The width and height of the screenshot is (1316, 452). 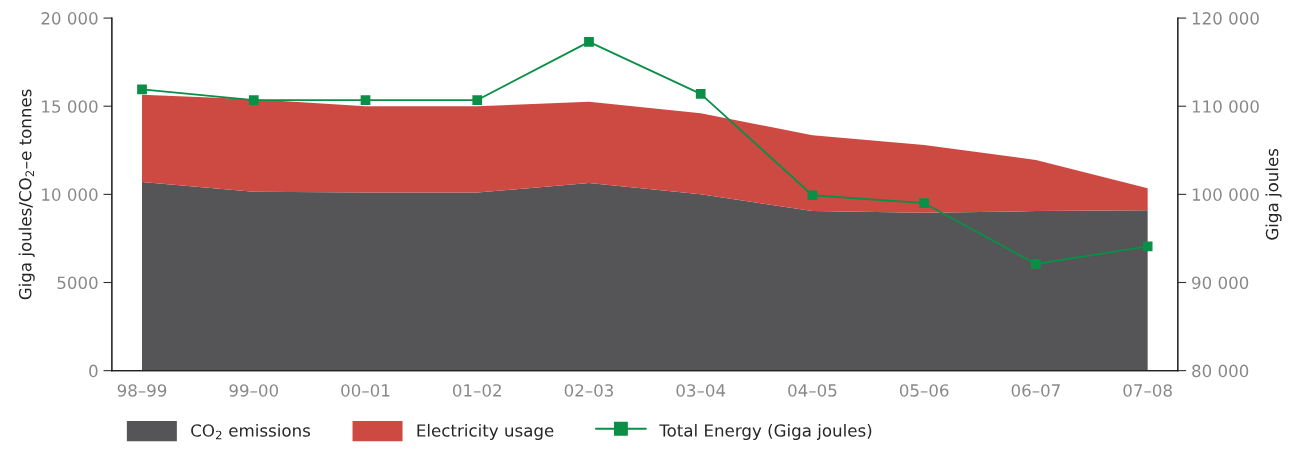 I want to click on x-tick-label: 06–07, so click(x=1035, y=390).